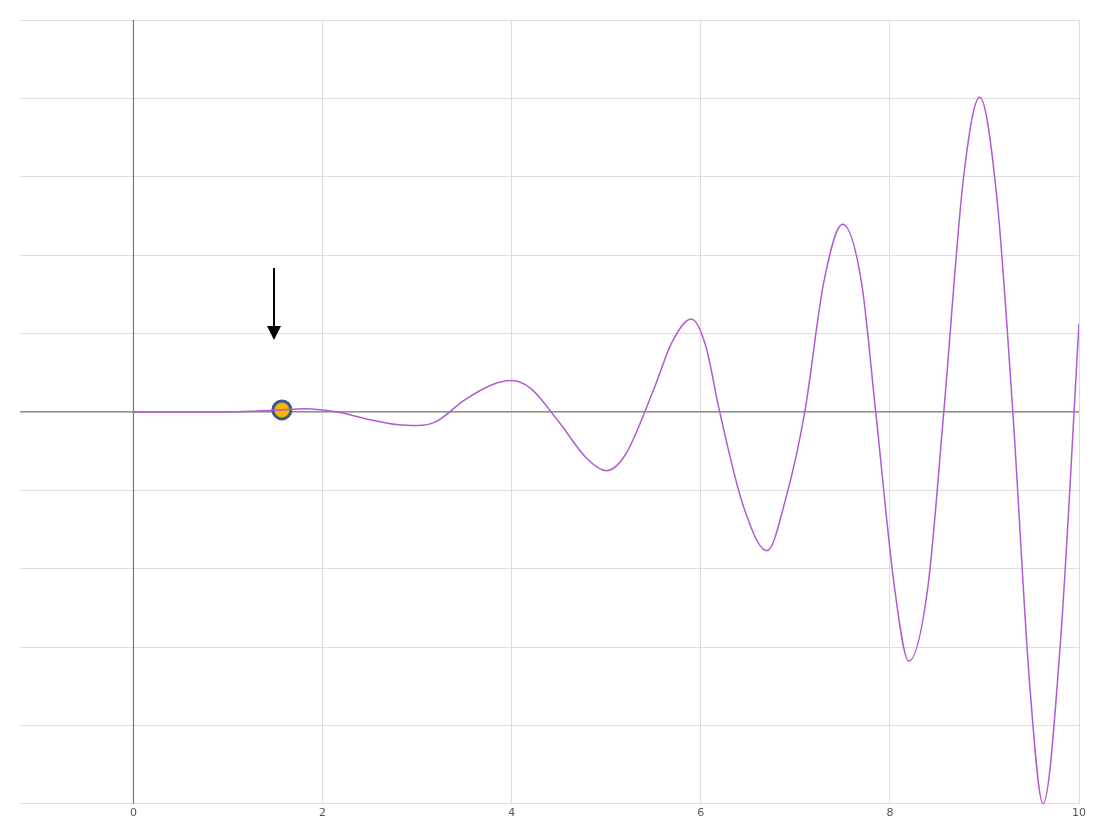 The image size is (1095, 825). What do you see at coordinates (323, 813) in the screenshot?
I see `x-tick-label: 2` at bounding box center [323, 813].